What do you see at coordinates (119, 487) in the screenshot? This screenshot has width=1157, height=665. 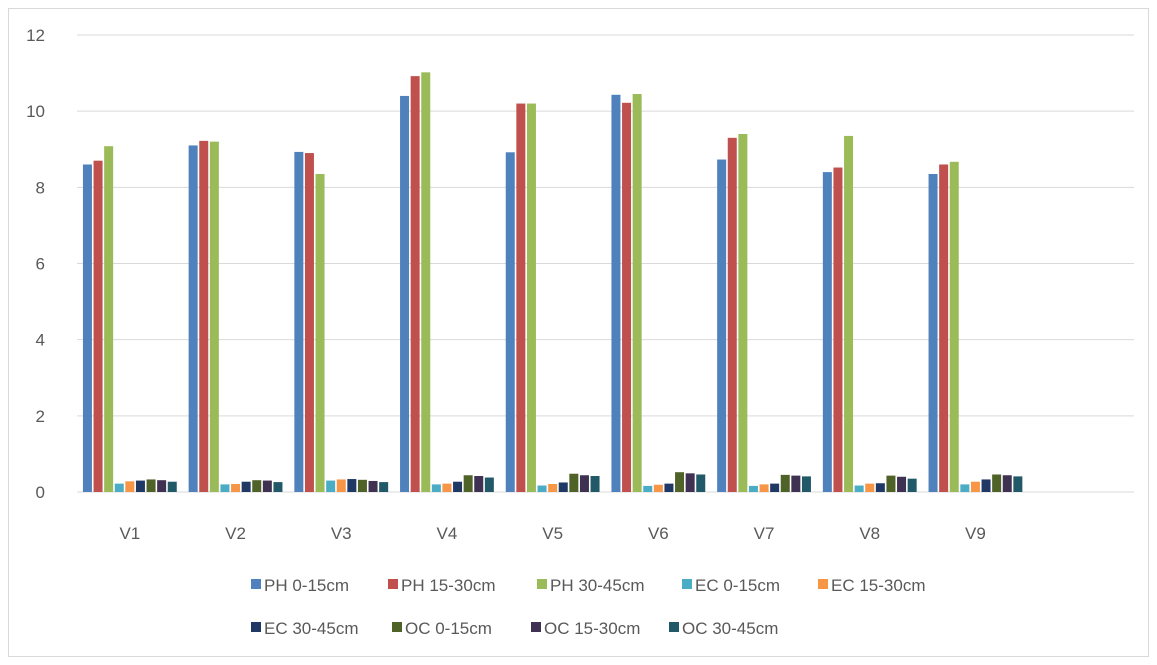 I see `bar-v1-ec-0-15cm` at bounding box center [119, 487].